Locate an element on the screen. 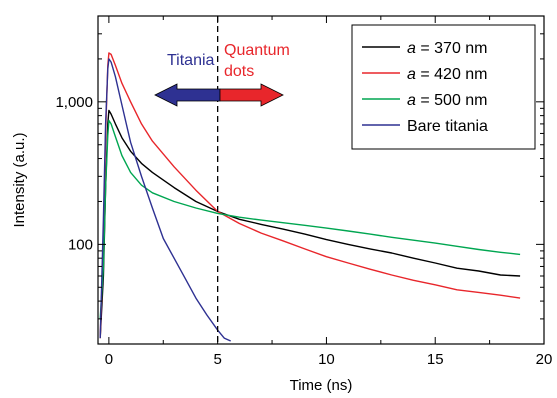 This screenshot has height=398, width=557. x-axis-label: Time (ns) is located at coordinates (321, 385).